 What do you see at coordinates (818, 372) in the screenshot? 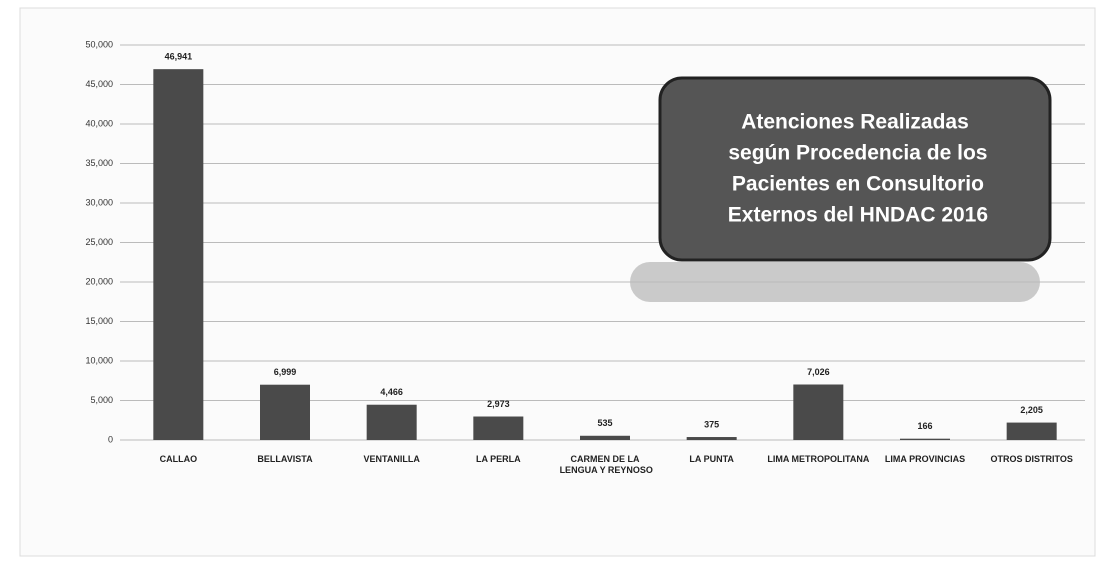
I see `value-label: 7,026` at bounding box center [818, 372].